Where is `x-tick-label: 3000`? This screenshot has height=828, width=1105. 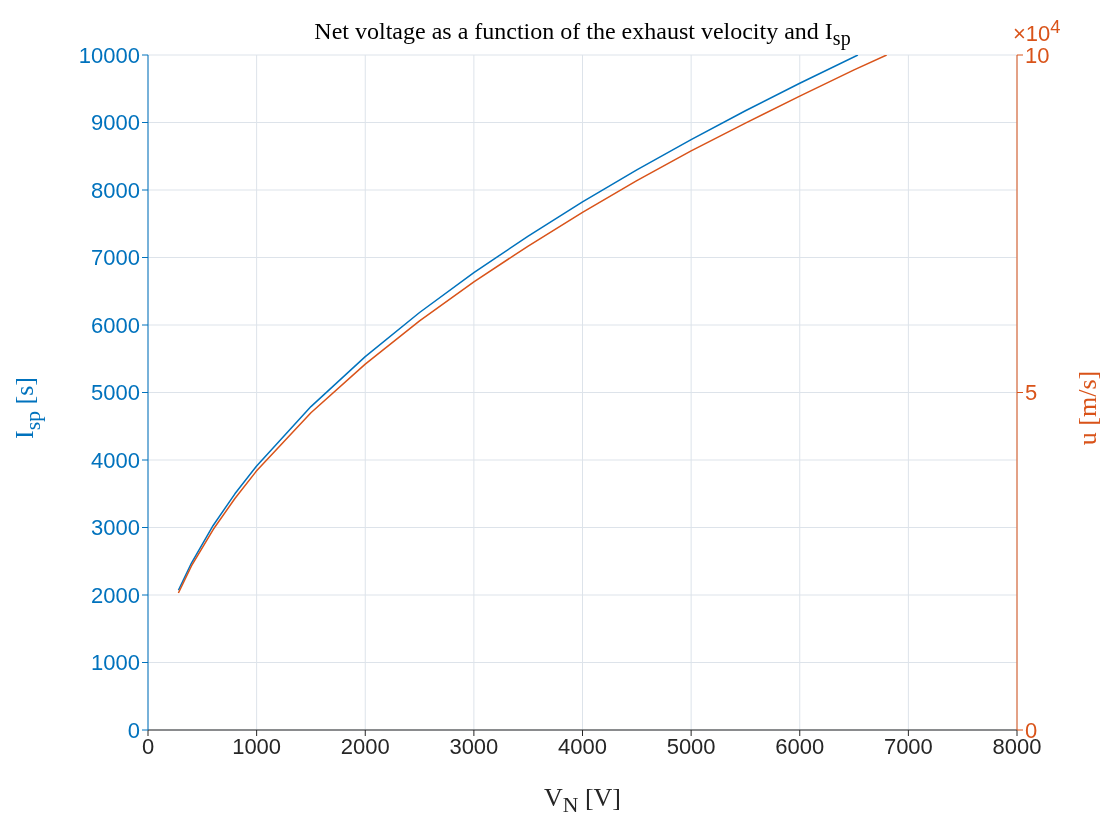 x-tick-label: 3000 is located at coordinates (474, 746).